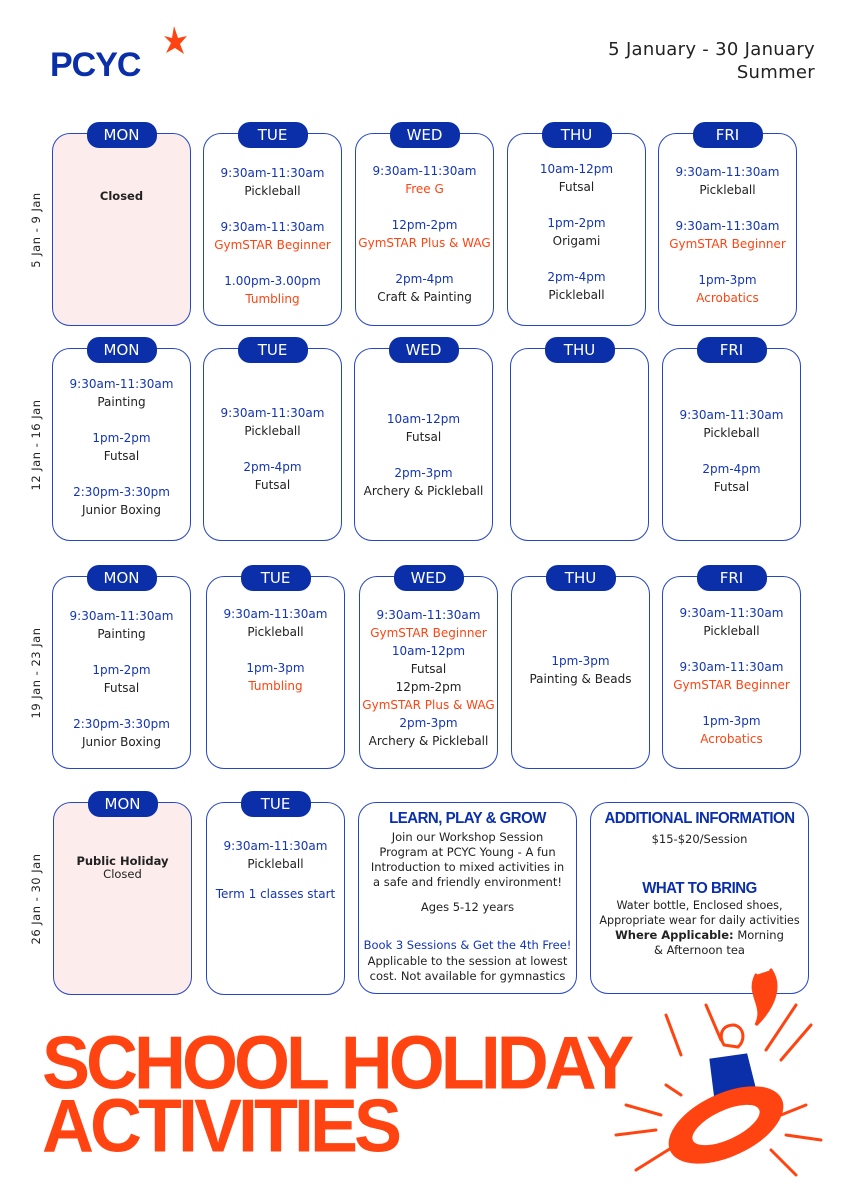 The height and width of the screenshot is (1200, 849). What do you see at coordinates (727, 289) in the screenshot?
I see `activity-item: 1pm-3pm Acrobatics` at bounding box center [727, 289].